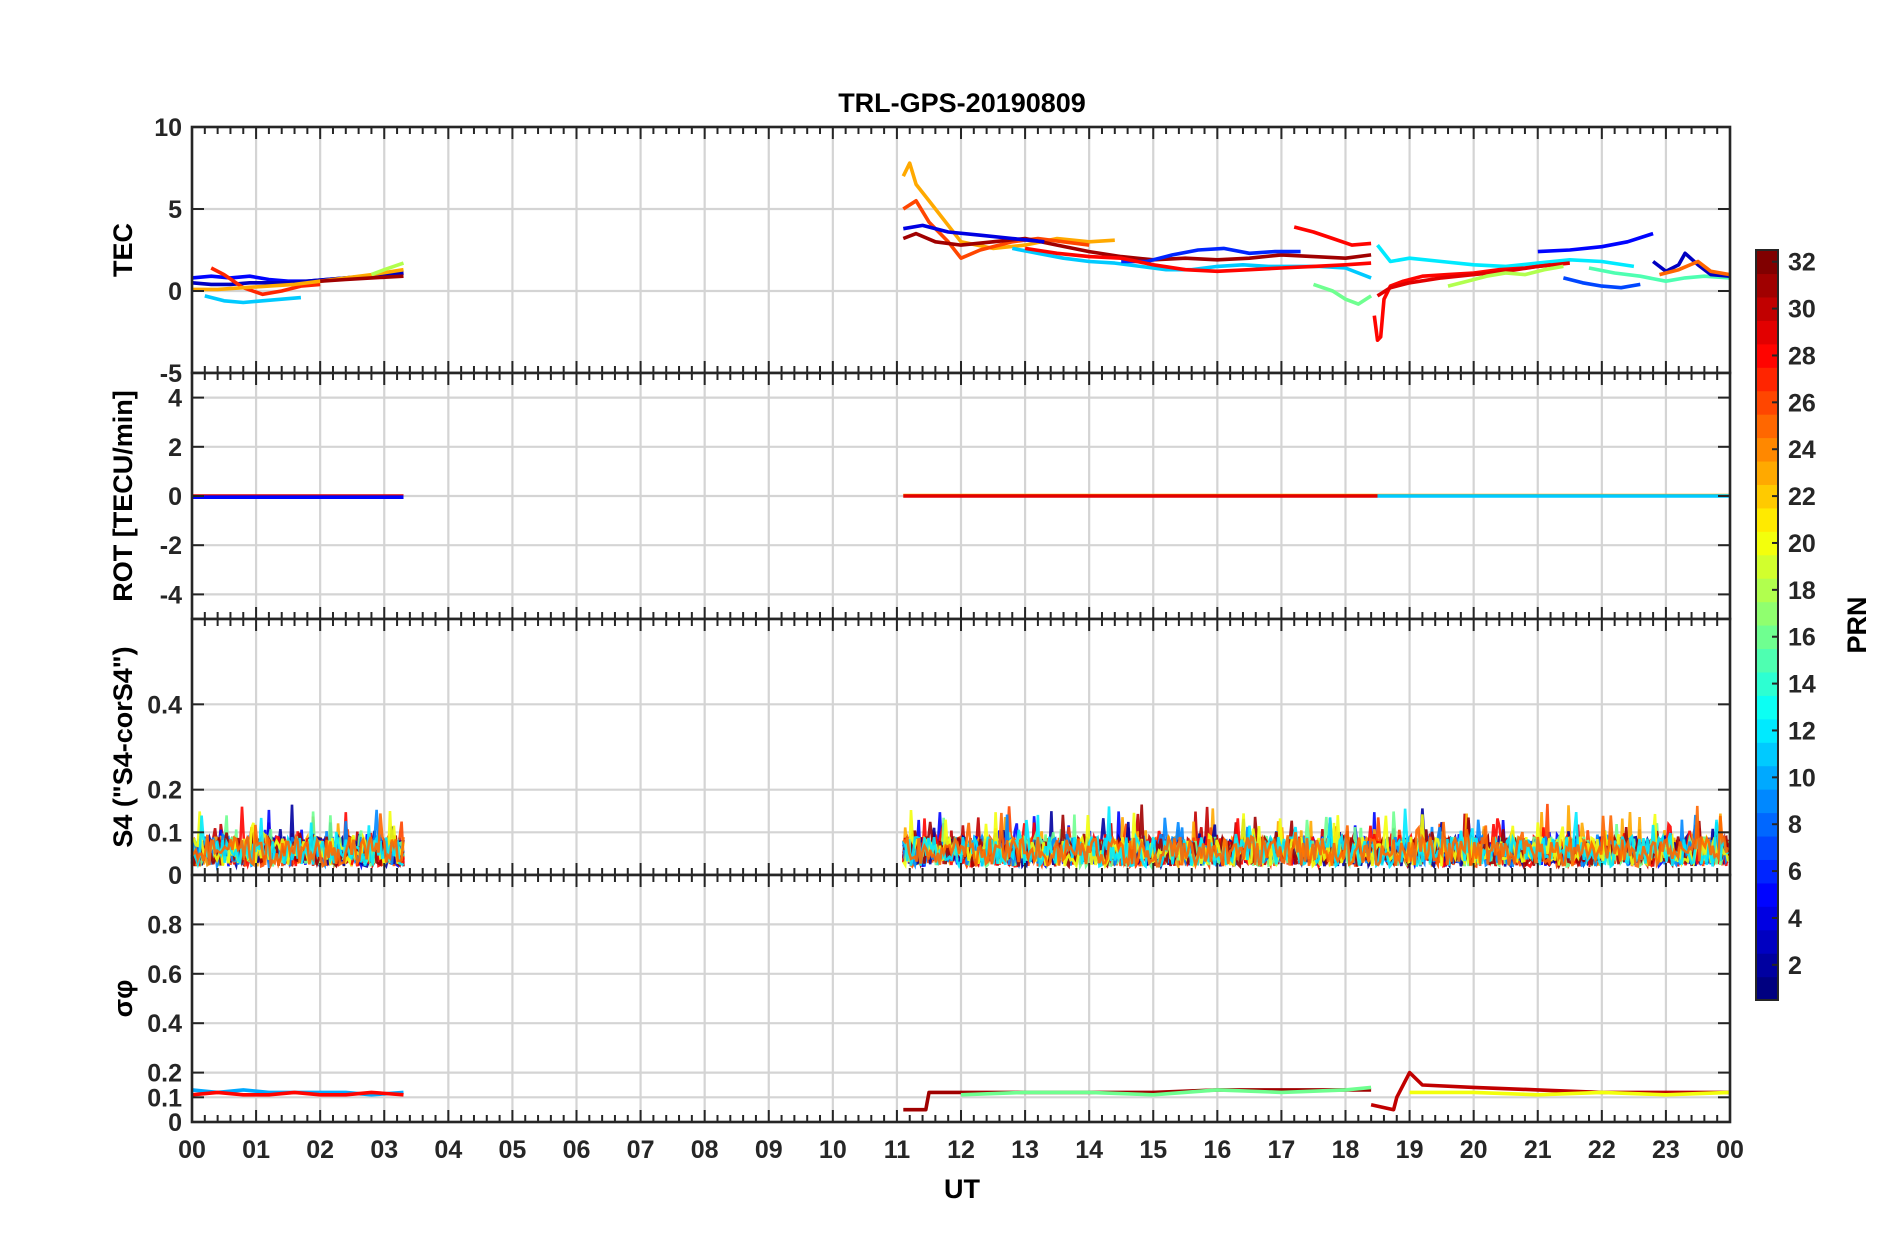  What do you see at coordinates (123, 999) in the screenshot?
I see `y-axis-label: σφ` at bounding box center [123, 999].